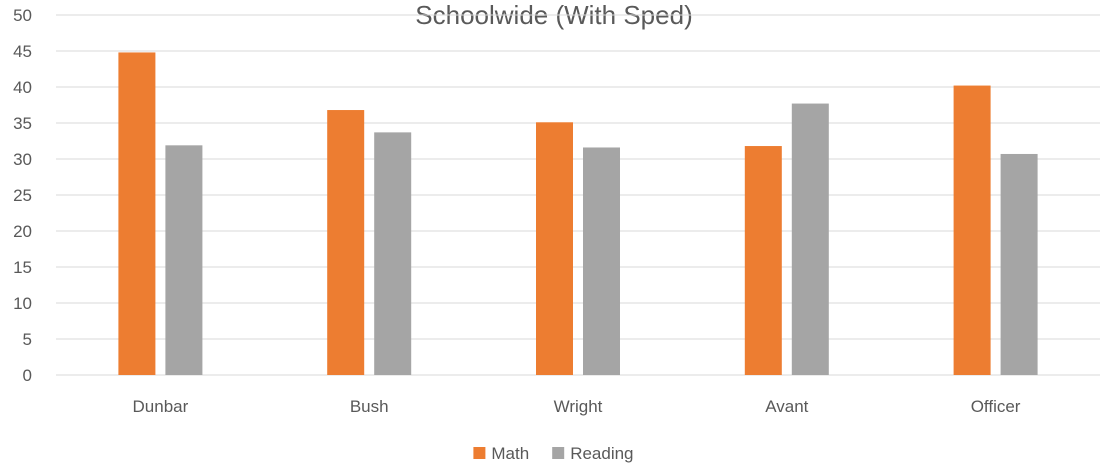  I want to click on bar-reading-avant, so click(810, 239).